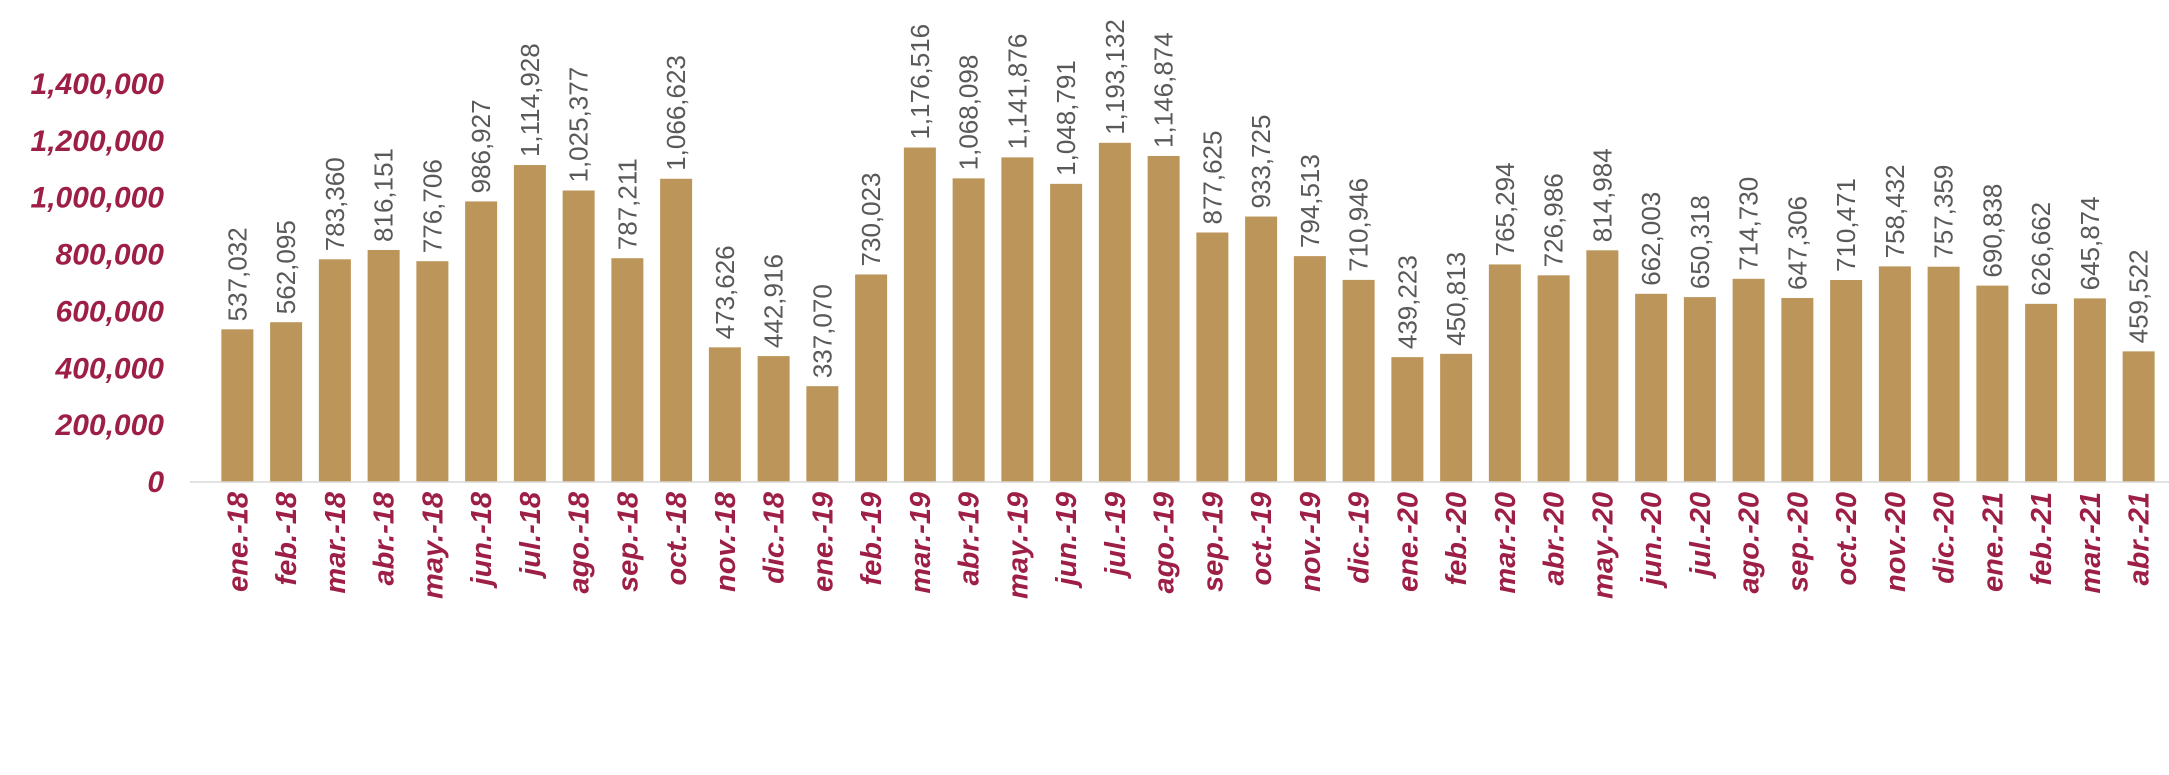 Image resolution: width=2169 pixels, height=775 pixels. What do you see at coordinates (1798, 542) in the screenshot?
I see `x-tick-label: sep.-20` at bounding box center [1798, 542].